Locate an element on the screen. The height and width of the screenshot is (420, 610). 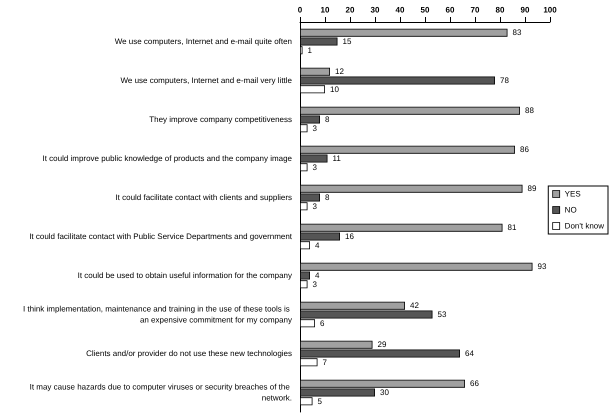
data-label: 16 is located at coordinates (349, 236).